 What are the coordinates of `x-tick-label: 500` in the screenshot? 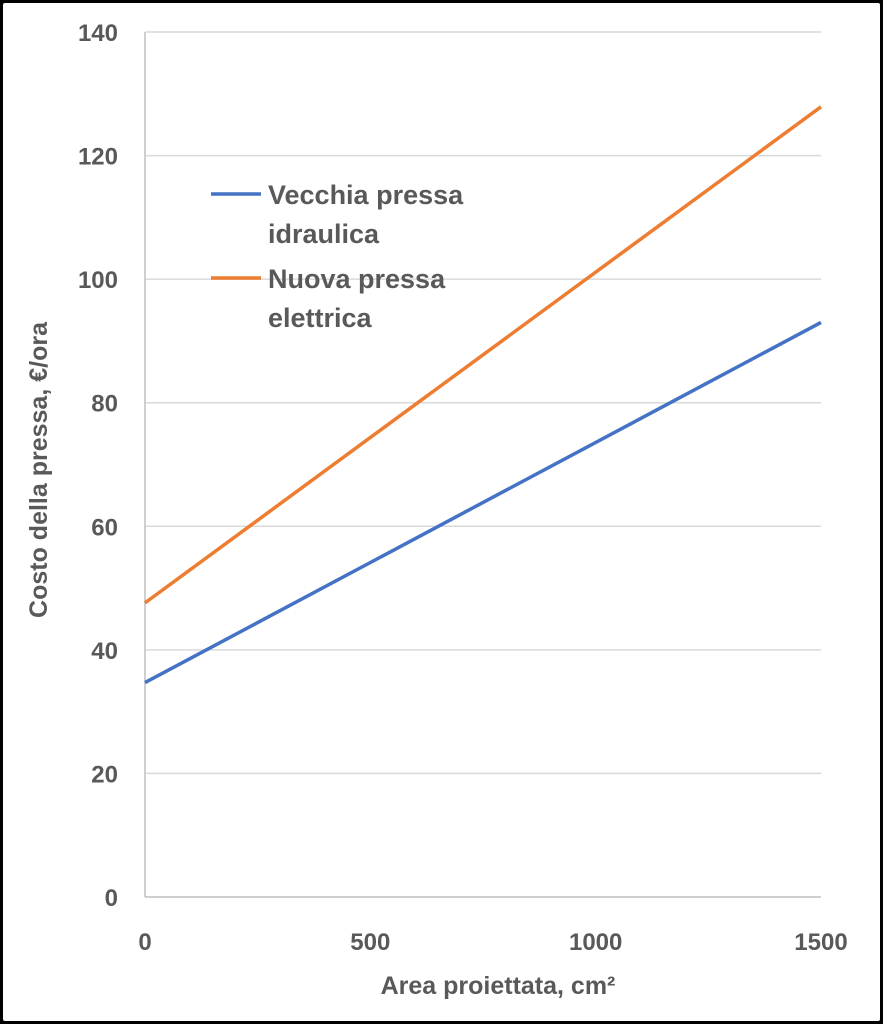 It's located at (370, 942).